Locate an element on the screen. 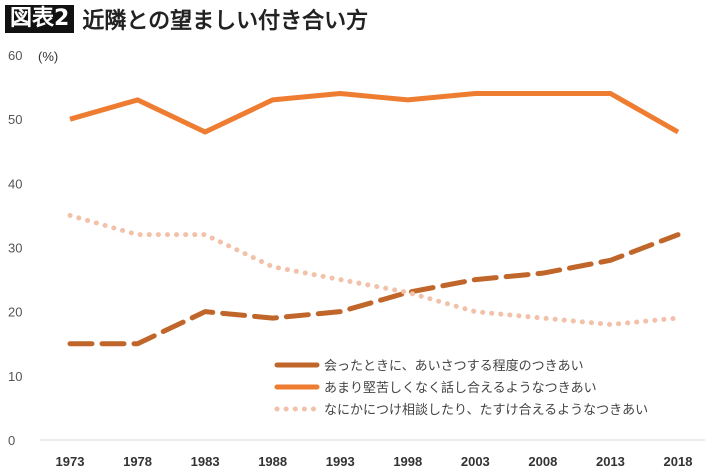 The height and width of the screenshot is (472, 720). x-tick-label: 2013 is located at coordinates (610, 461).